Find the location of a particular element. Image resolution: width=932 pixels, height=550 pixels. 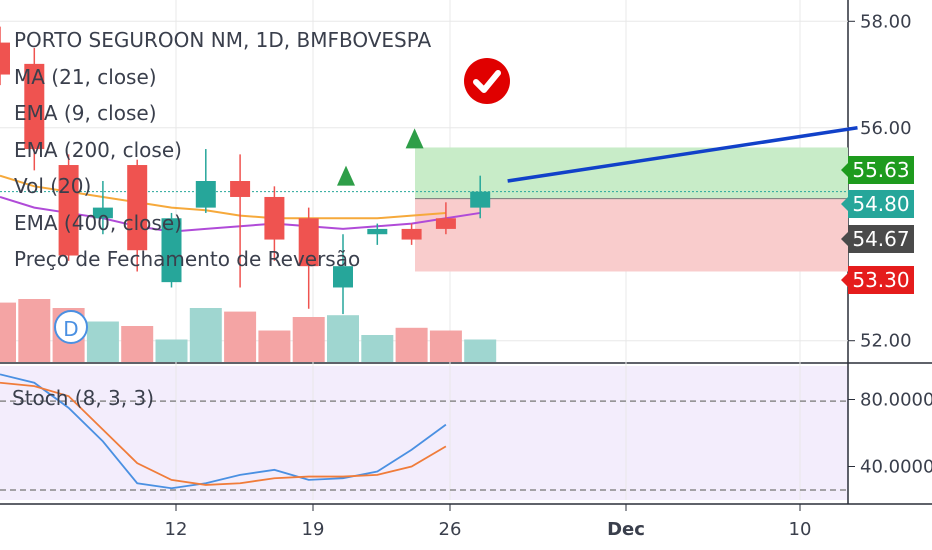

x-tick-label-3: Dec is located at coordinates (626, 529).